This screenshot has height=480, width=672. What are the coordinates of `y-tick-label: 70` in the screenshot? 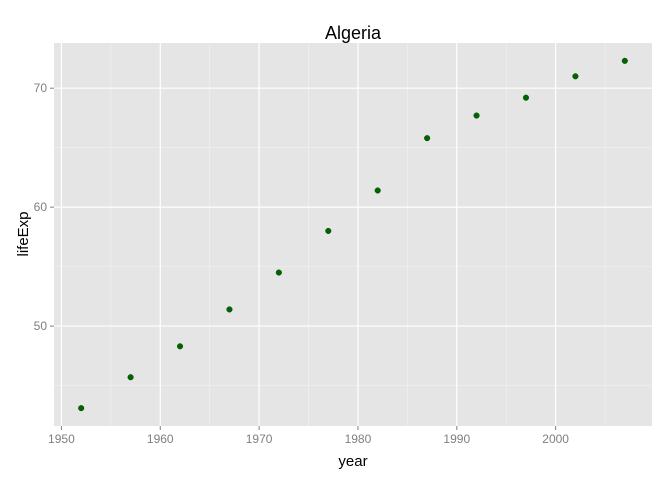 It's located at (41, 88).